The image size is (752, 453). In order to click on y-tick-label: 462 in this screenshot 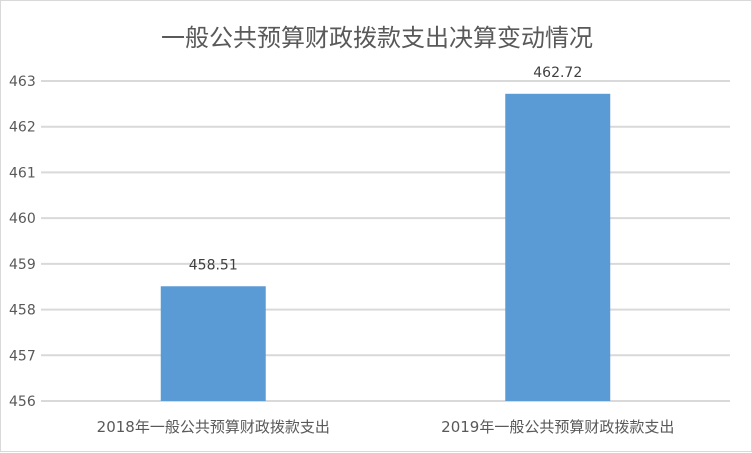, I will do `click(22, 128)`.